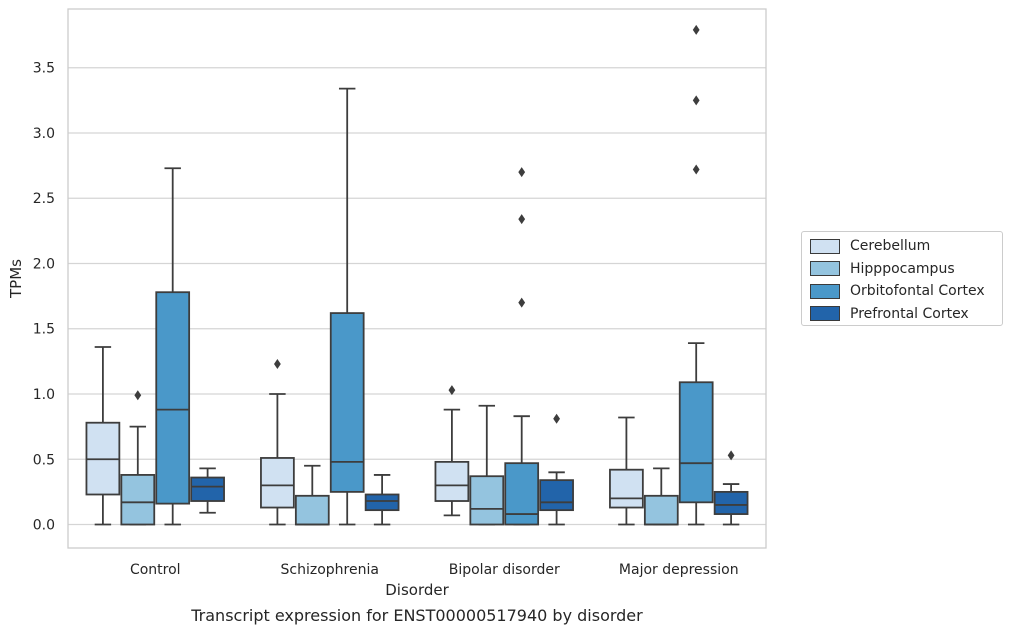 The image size is (1014, 634). What do you see at coordinates (917, 291) in the screenshot?
I see `legend-label-orbitofrontal-cortex: Orbitofontal Cortex` at bounding box center [917, 291].